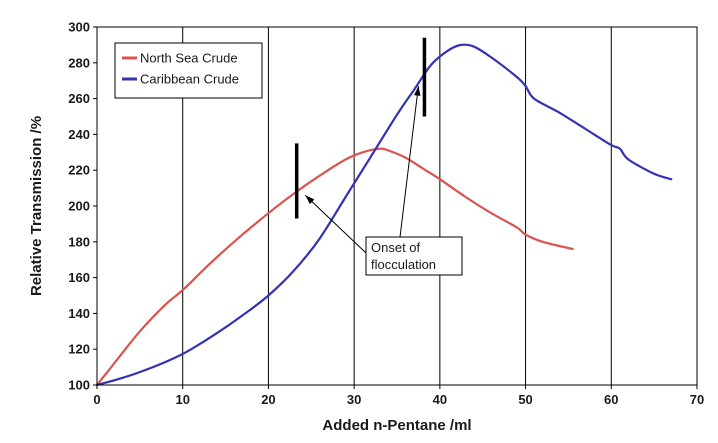  Describe the element at coordinates (79, 134) in the screenshot. I see `y-tick-label-240: 240` at that location.